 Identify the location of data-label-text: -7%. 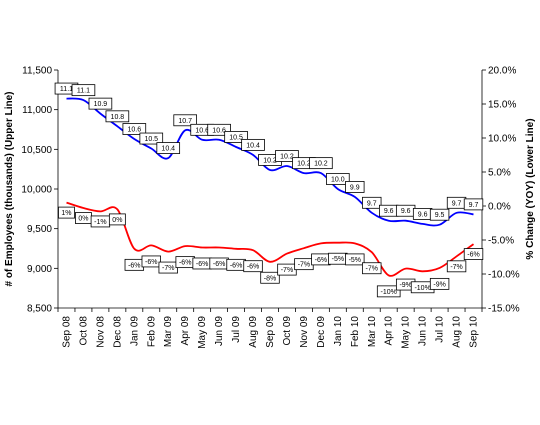
(456, 267).